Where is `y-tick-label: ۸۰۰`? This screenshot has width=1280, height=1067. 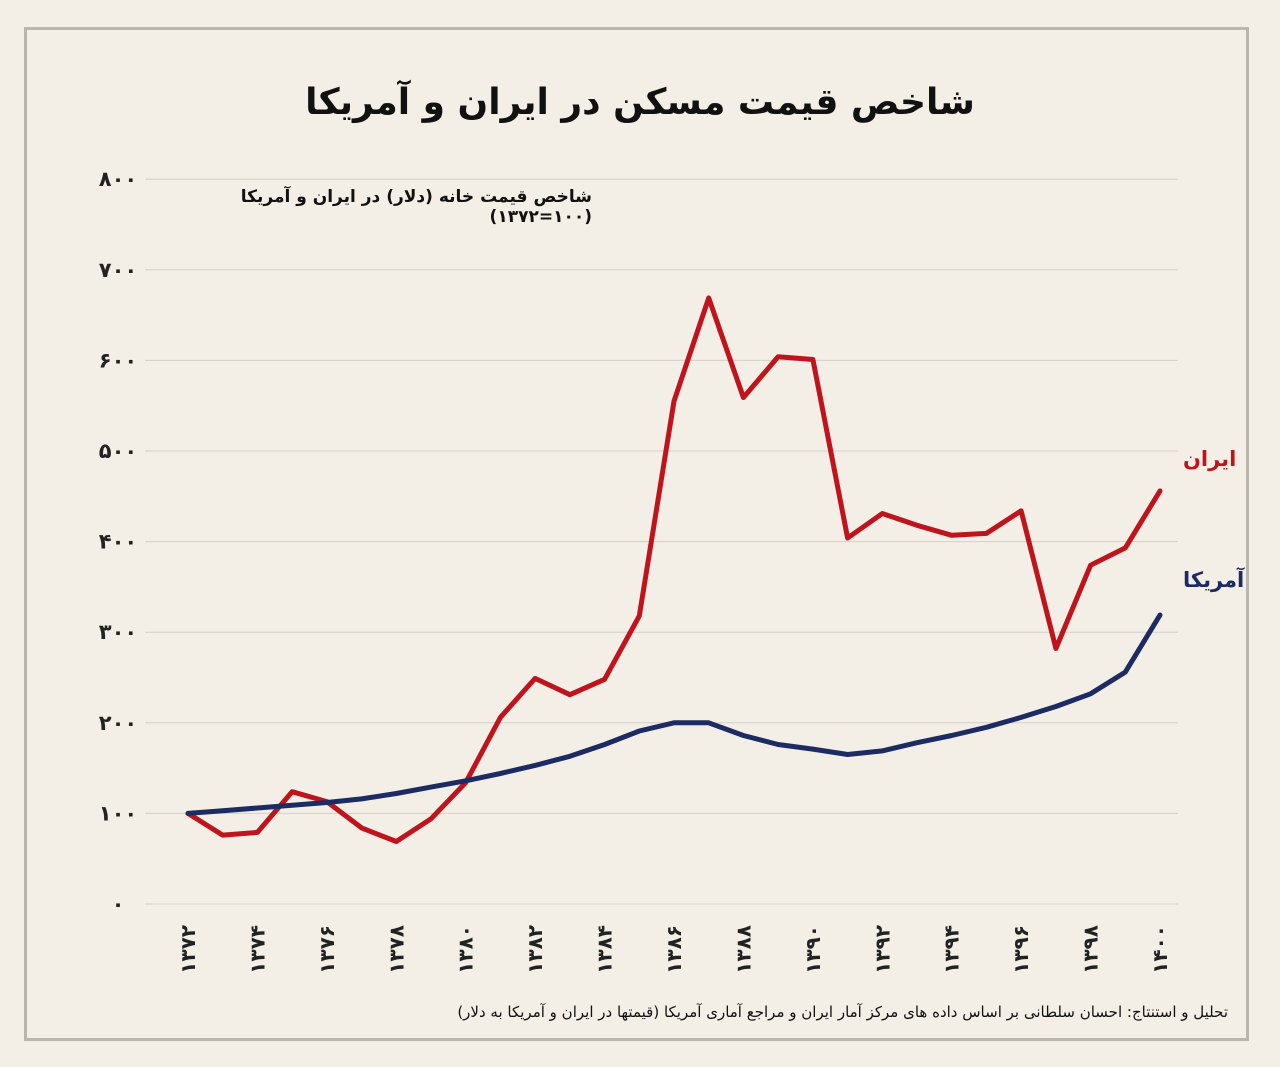
y-tick-label: ۸۰۰ is located at coordinates (118, 179).